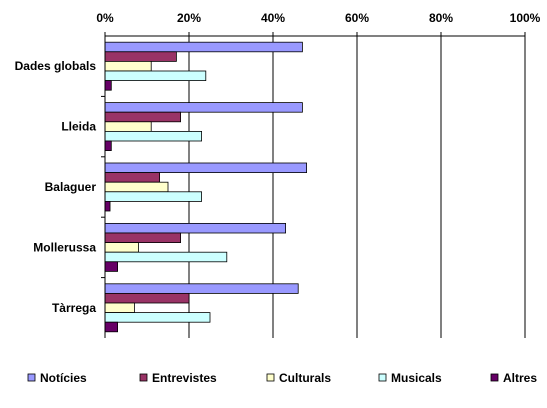  What do you see at coordinates (270, 377) in the screenshot?
I see `legend-swatch-culturals` at bounding box center [270, 377].